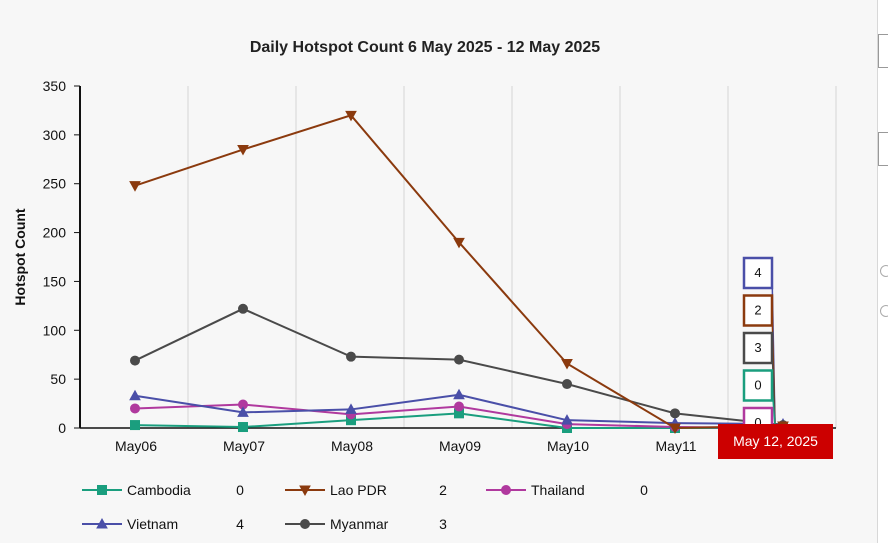  I want to click on legend-value: 3, so click(443, 524).